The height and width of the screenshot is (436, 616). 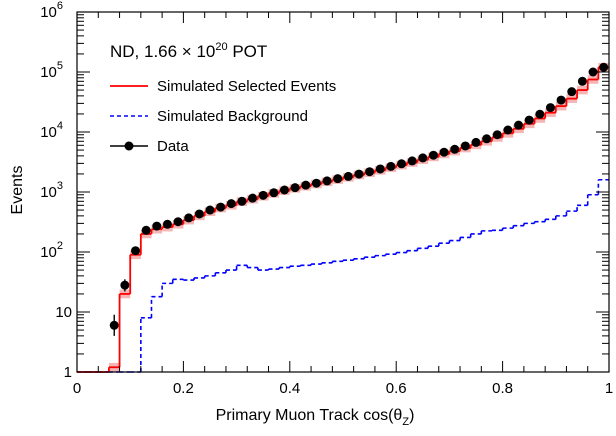 I want to click on y-tick-label-5: 10⁵, so click(x=51, y=70).